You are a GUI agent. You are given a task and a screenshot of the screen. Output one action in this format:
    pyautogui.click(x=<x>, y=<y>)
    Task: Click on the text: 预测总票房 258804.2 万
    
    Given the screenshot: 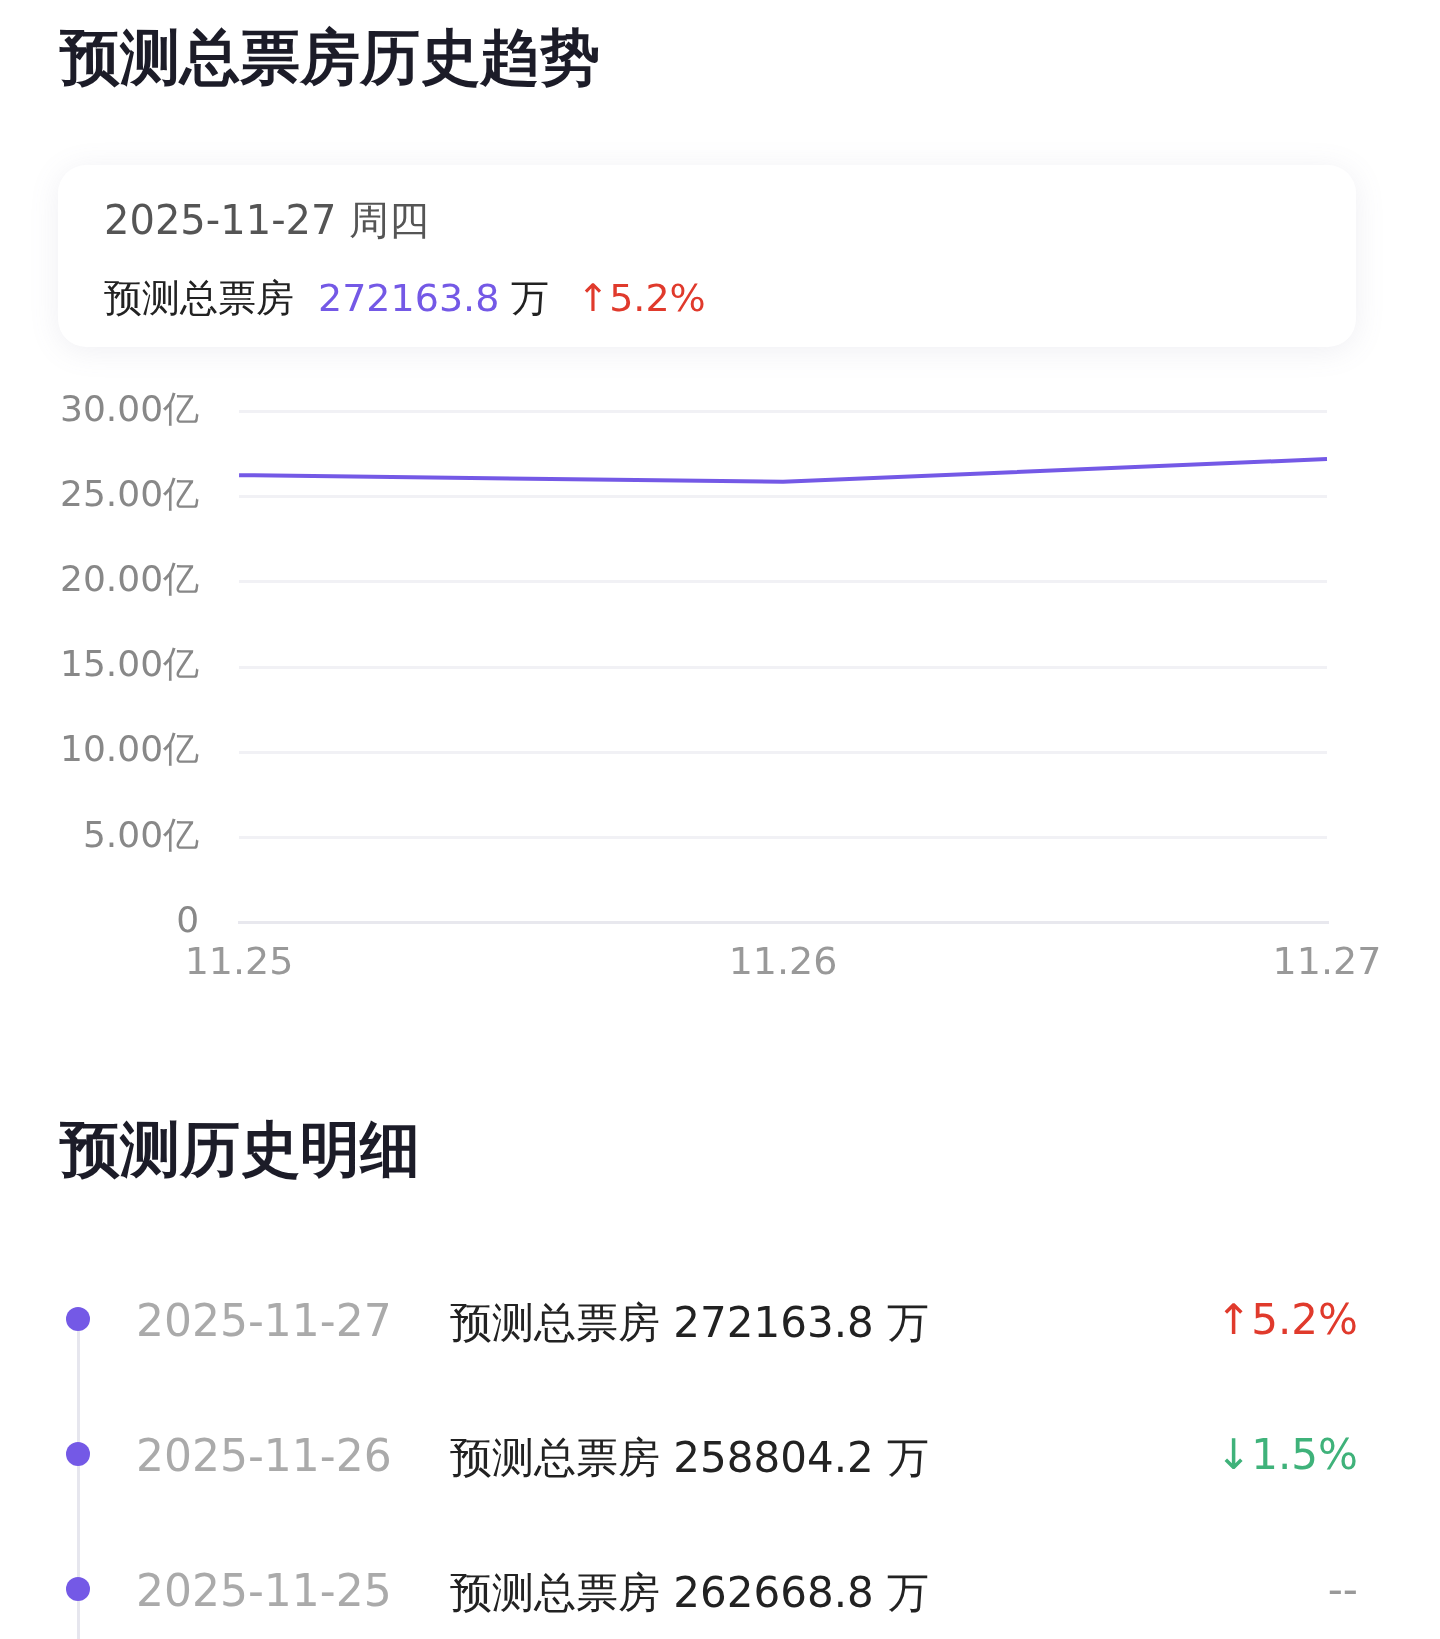 What is the action you would take?
    pyautogui.click(x=690, y=1458)
    